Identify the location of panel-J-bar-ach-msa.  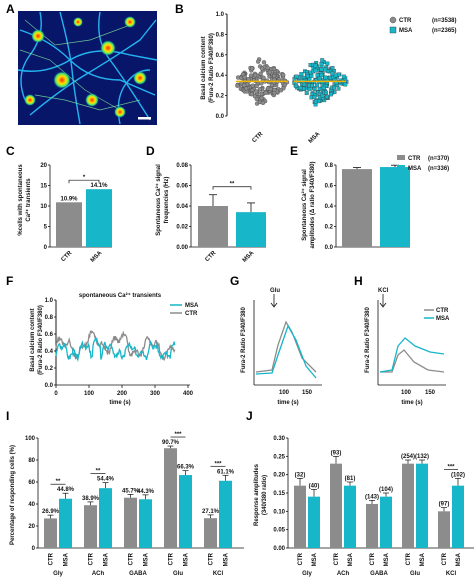
(350, 516).